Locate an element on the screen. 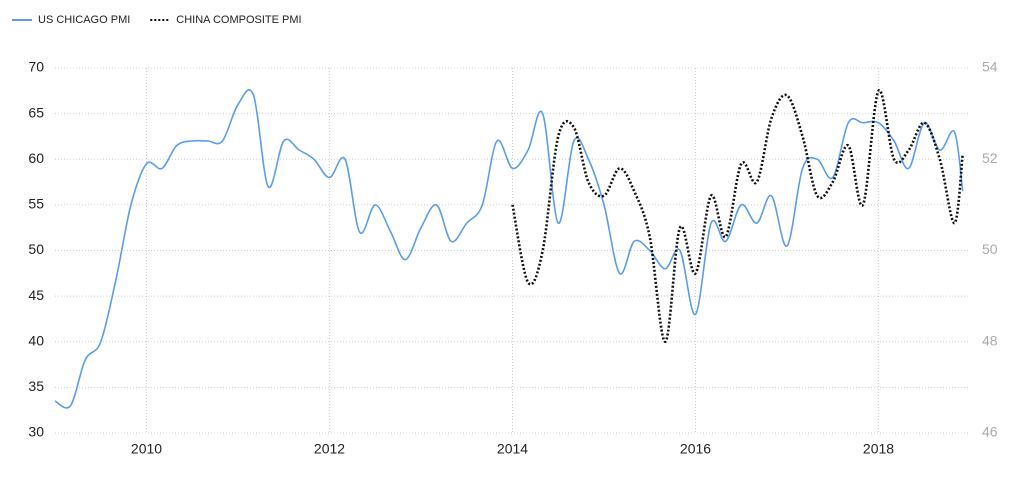  y2-tick-label: 48 is located at coordinates (990, 340).